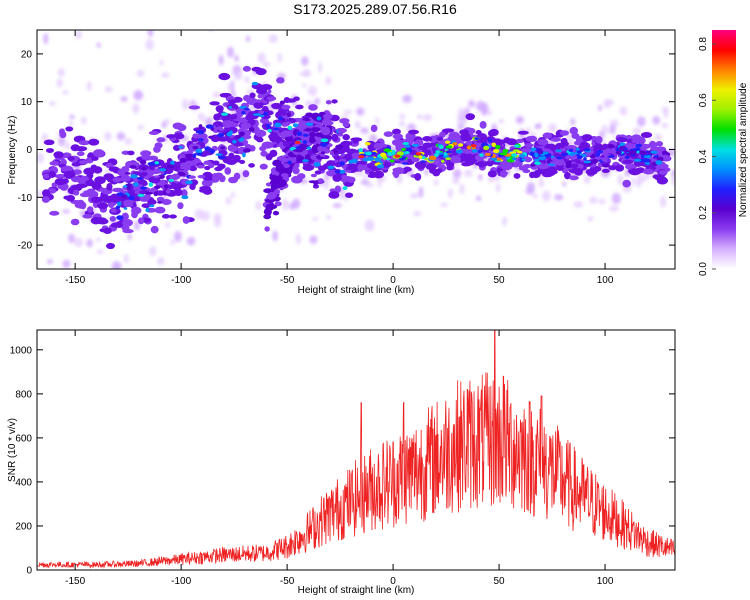  I want to click on colorbar-tick-label: 0.2, so click(703, 212).